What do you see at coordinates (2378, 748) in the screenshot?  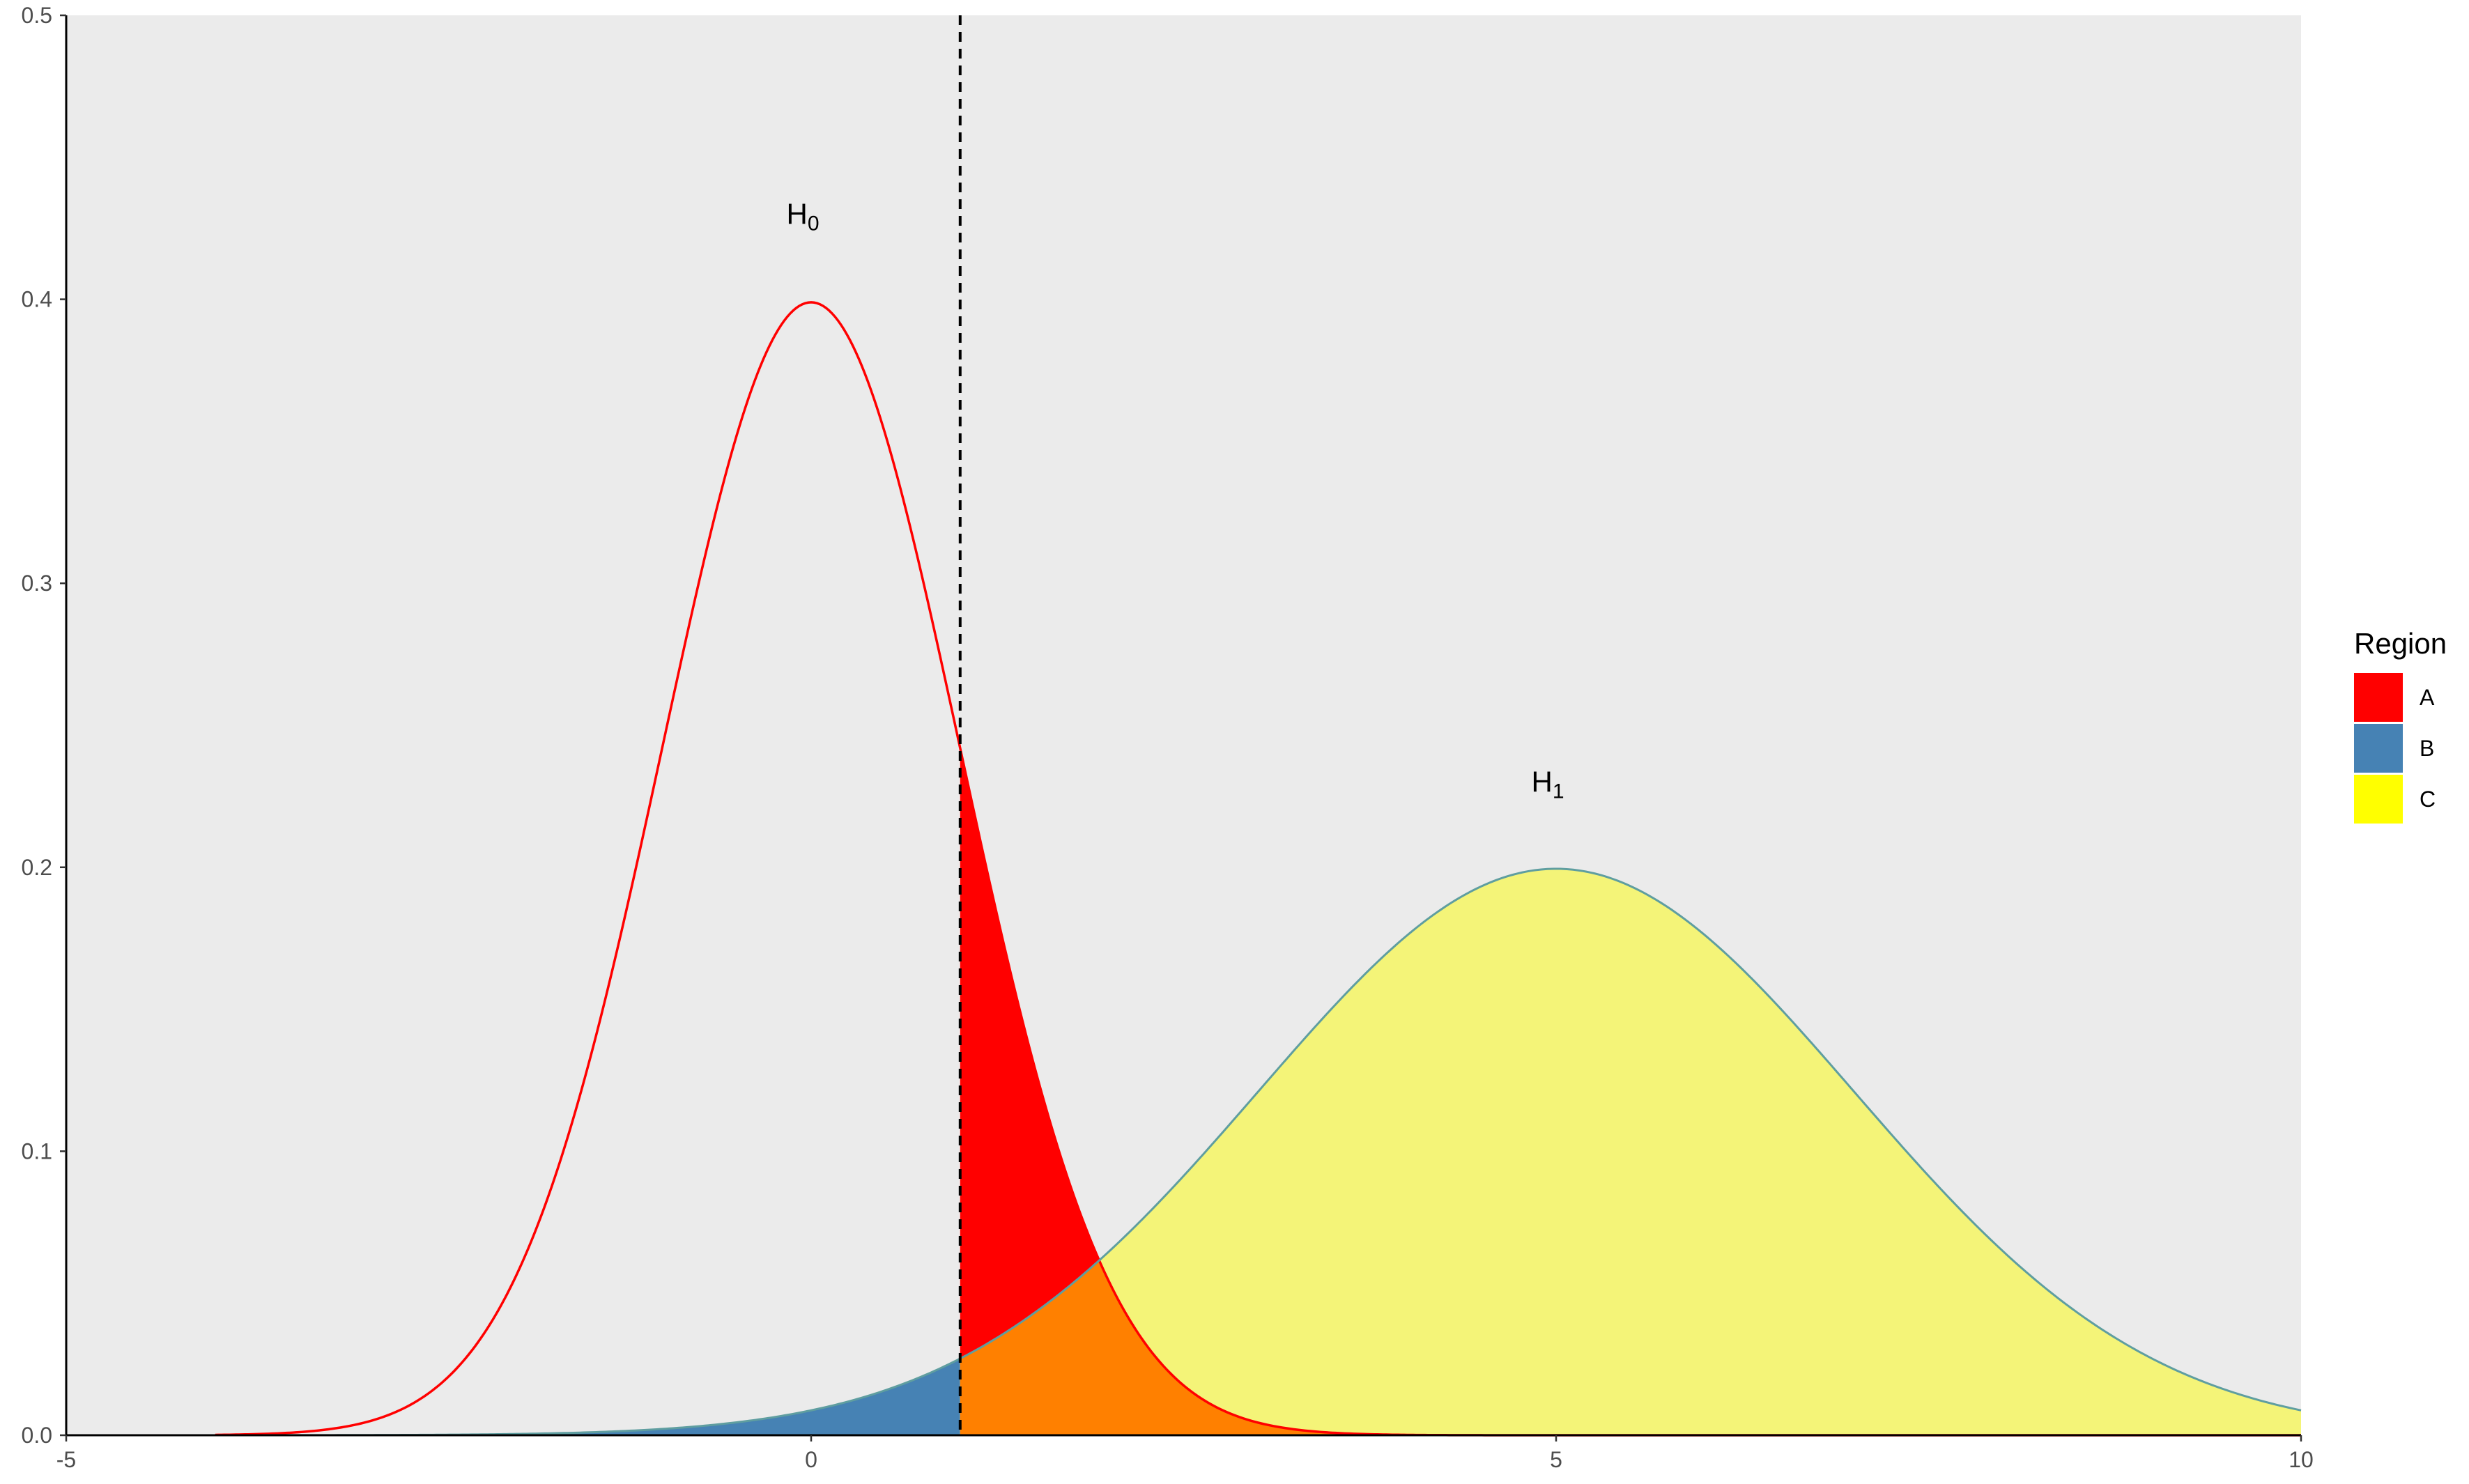 I see `legend-swatch-b` at bounding box center [2378, 748].